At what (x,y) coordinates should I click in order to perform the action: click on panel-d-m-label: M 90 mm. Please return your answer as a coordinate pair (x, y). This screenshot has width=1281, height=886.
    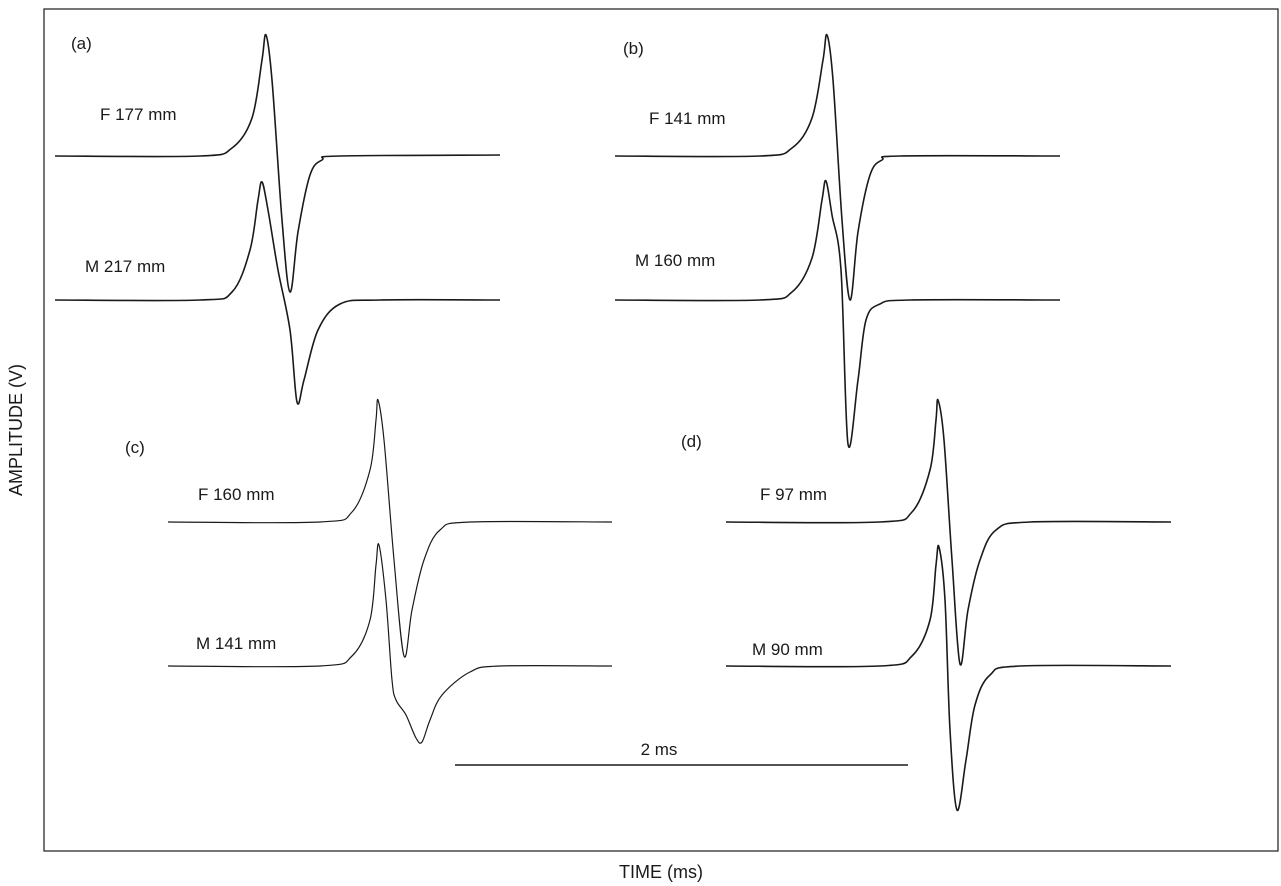
    Looking at the image, I should click on (787, 649).